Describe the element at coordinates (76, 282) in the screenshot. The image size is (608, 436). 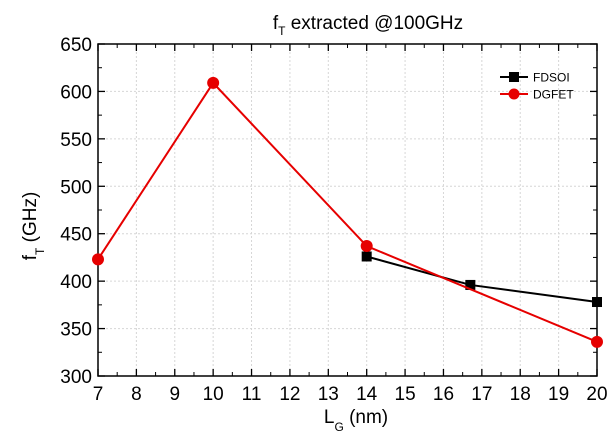
I see `y-tick-label: 400` at that location.